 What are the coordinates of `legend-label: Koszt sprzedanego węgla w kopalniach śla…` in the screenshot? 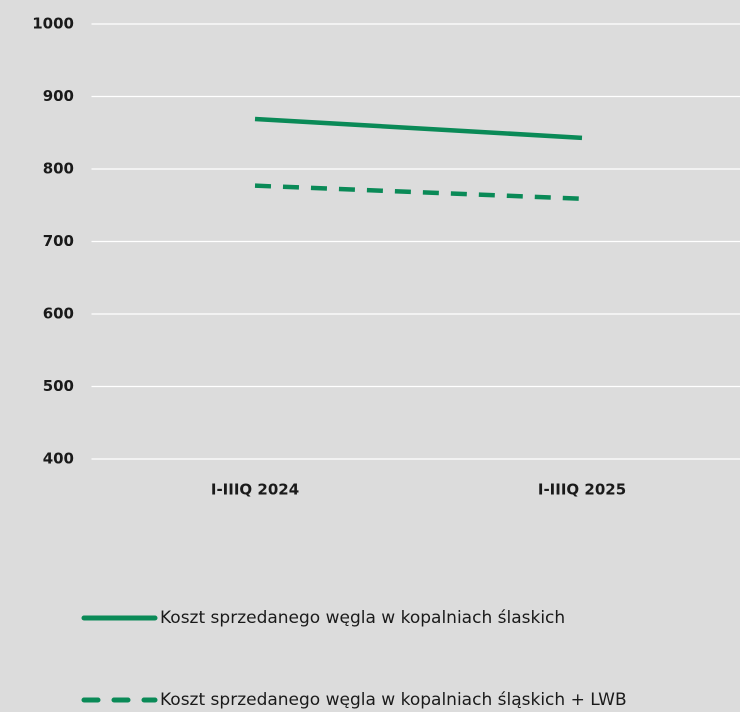 It's located at (362, 618).